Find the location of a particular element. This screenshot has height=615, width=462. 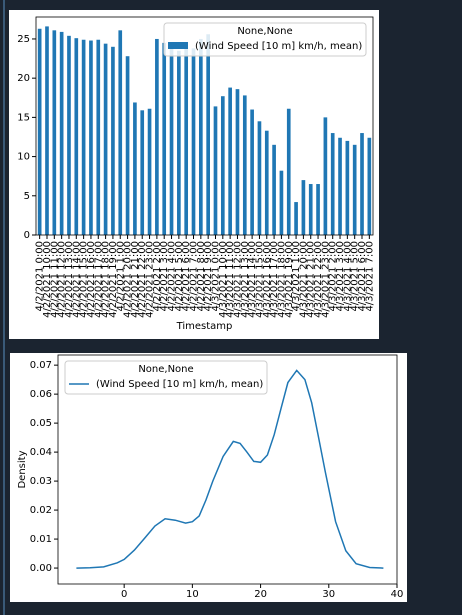

x-tick-label: 10 is located at coordinates (192, 594).